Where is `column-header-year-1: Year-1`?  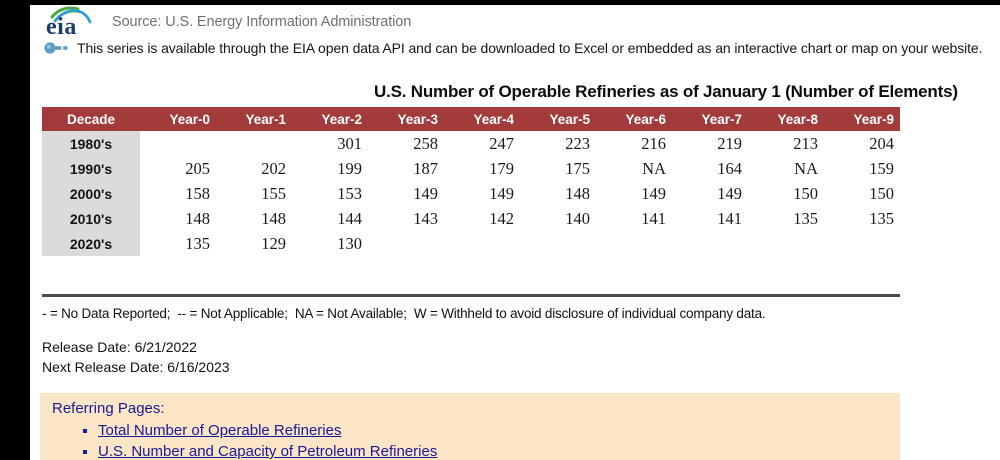
column-header-year-1: Year-1 is located at coordinates (254, 119).